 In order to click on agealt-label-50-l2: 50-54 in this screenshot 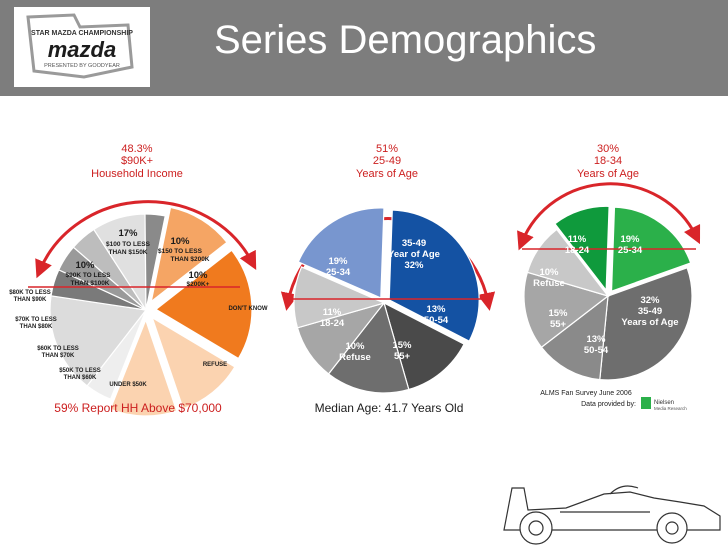, I will do `click(596, 350)`.